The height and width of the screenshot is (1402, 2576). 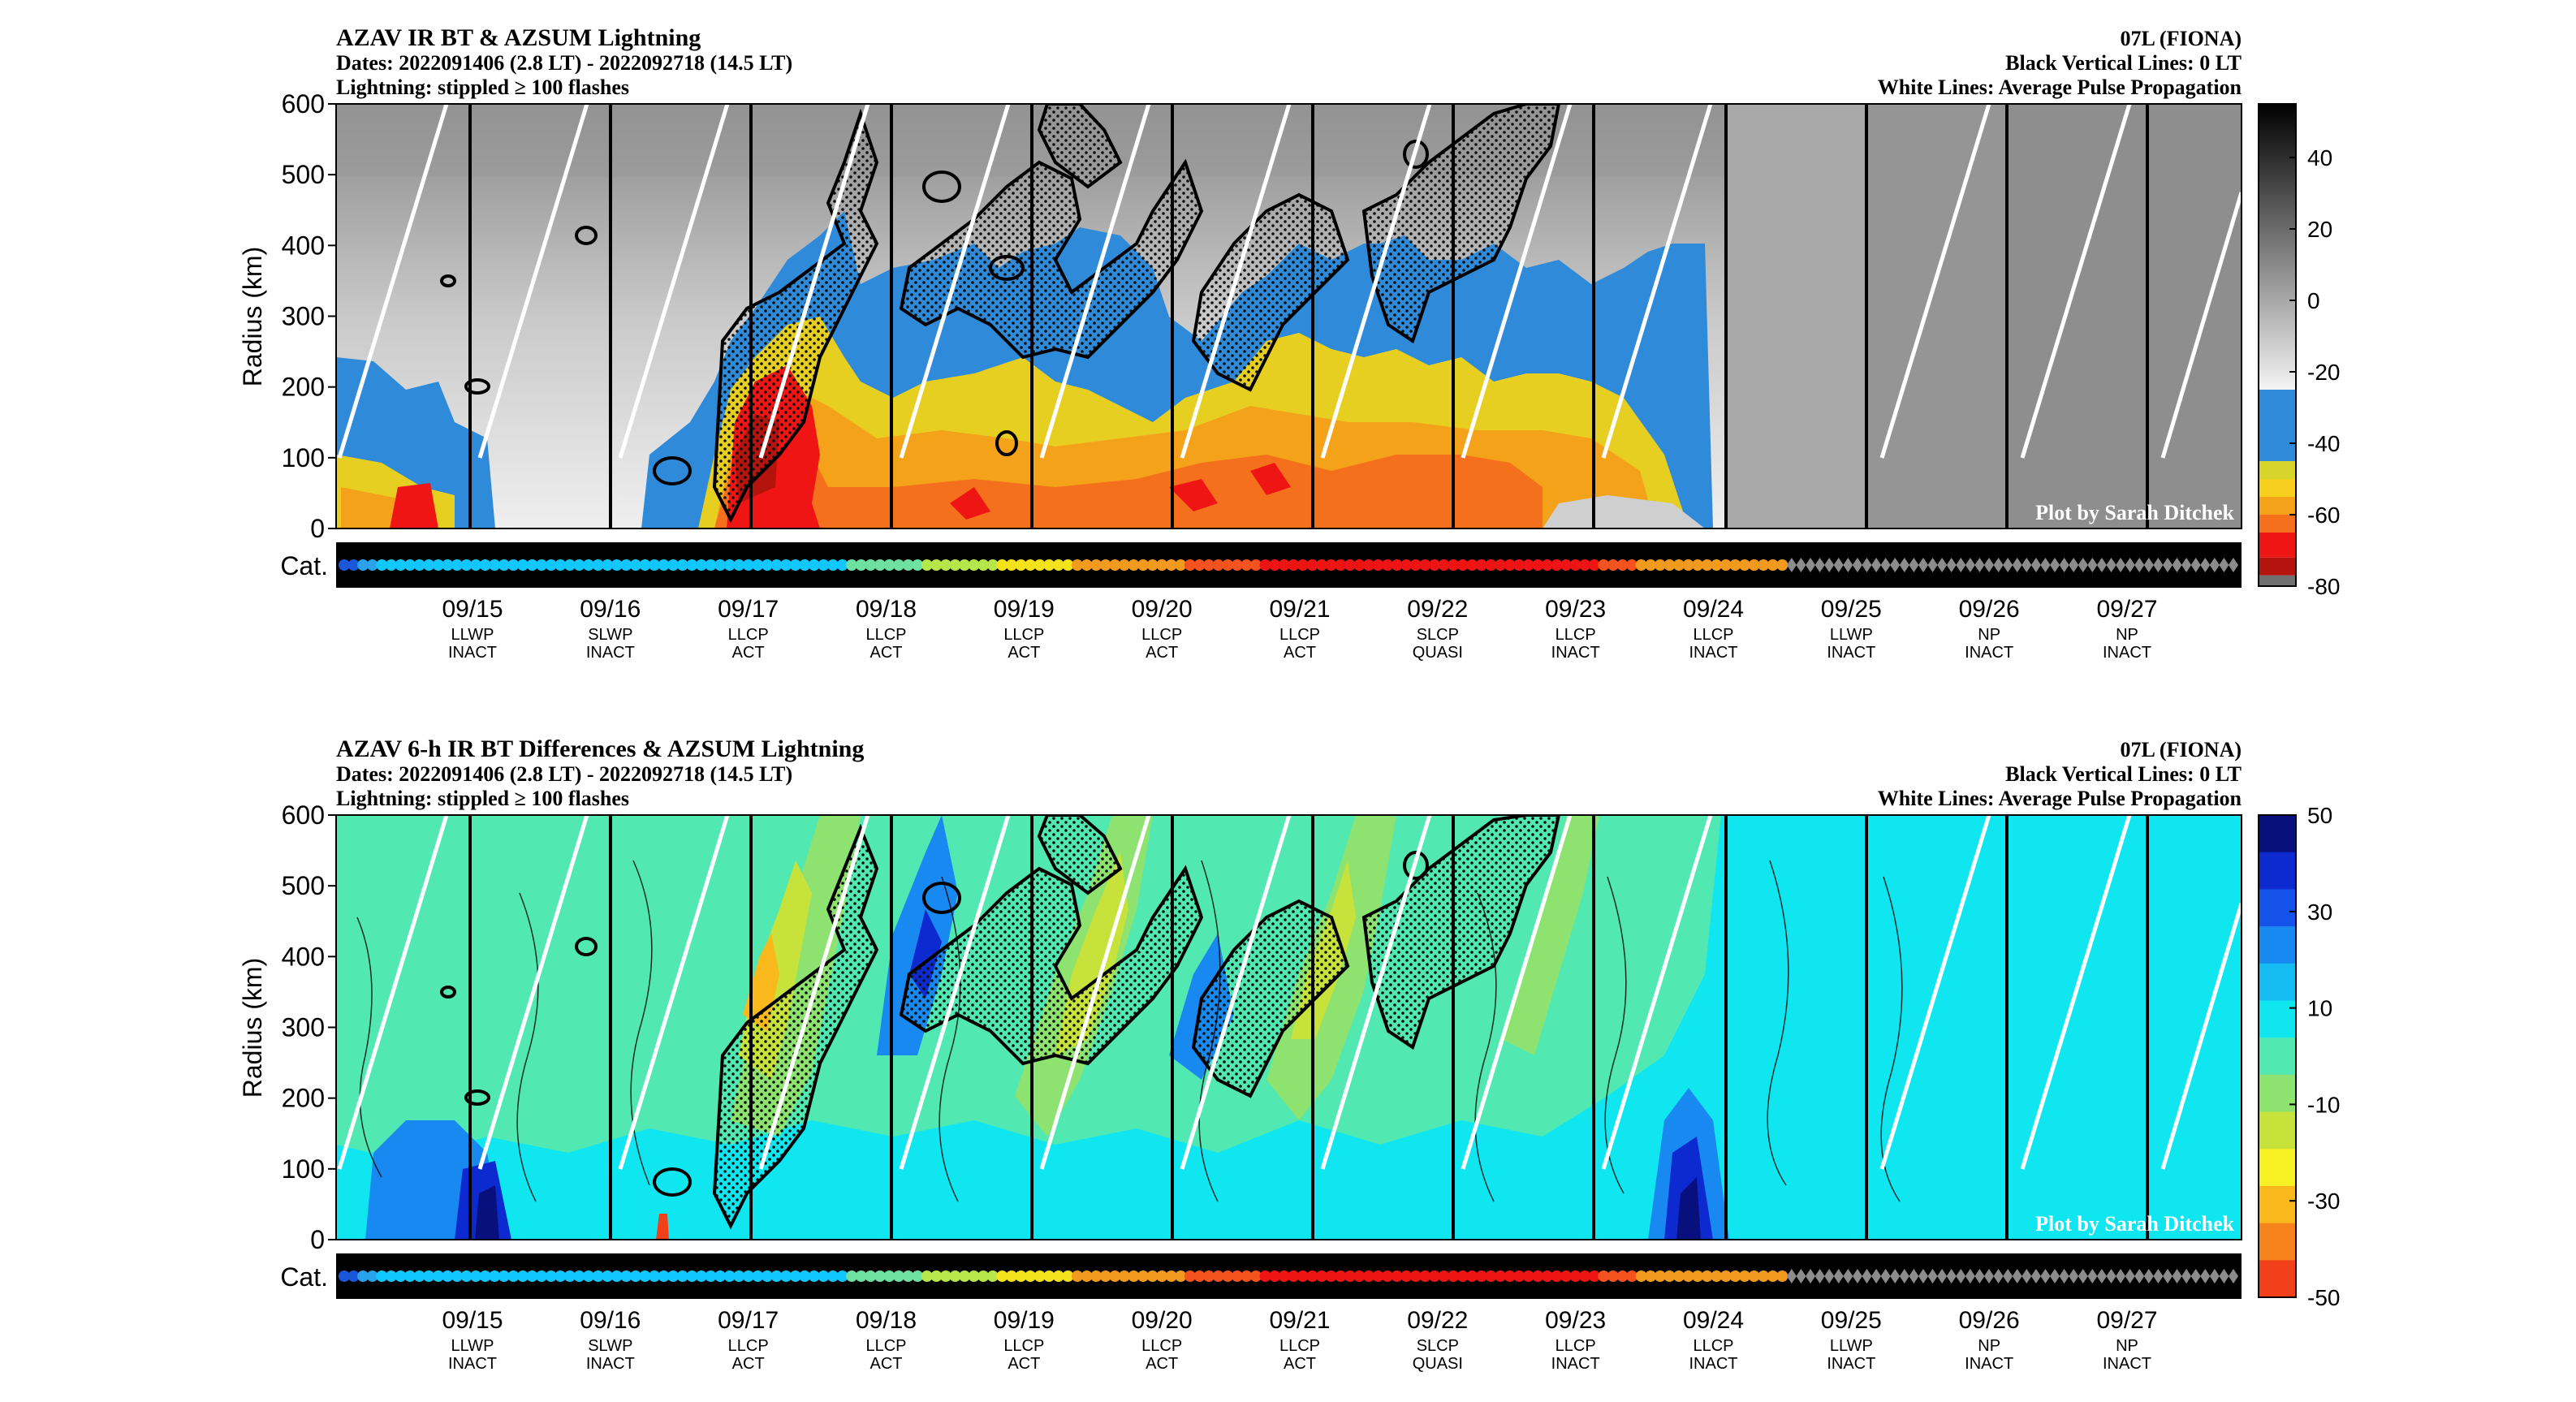 What do you see at coordinates (303, 815) in the screenshot?
I see `y-tick-label: 600` at bounding box center [303, 815].